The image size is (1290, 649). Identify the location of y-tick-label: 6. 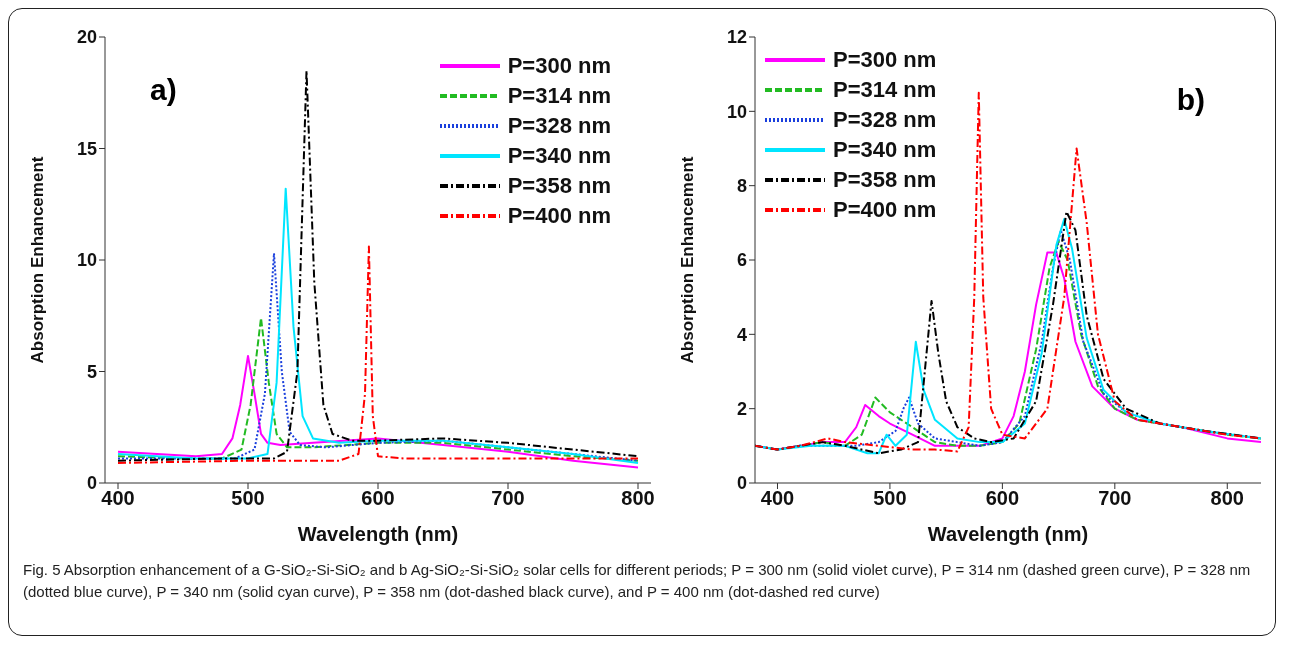
(741, 260).